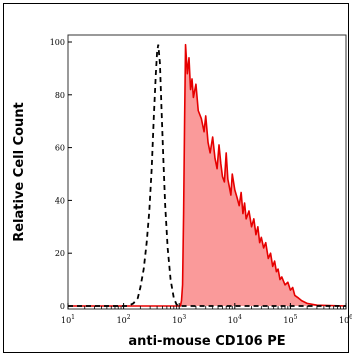 The image size is (352, 356). Describe the element at coordinates (61, 174) in the screenshot. I see `y-axis: 0 20 40 60 80 100` at that location.